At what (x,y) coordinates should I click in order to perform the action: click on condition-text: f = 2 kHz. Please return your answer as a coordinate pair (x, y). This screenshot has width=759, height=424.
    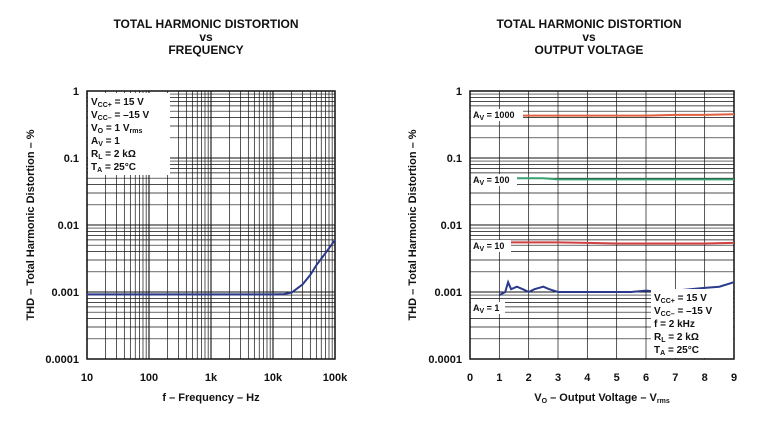
    Looking at the image, I should click on (674, 324).